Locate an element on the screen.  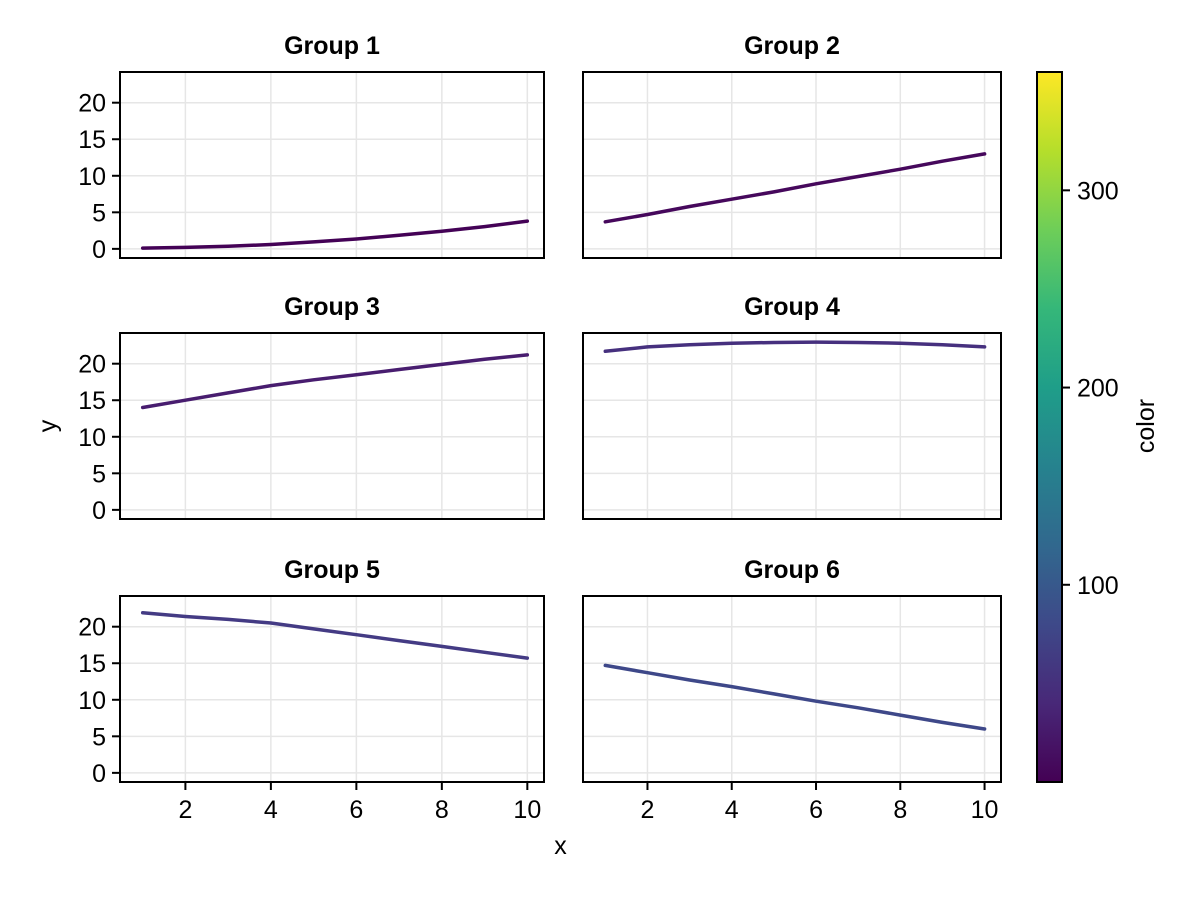
facet-title-group-3: Group 3 is located at coordinates (332, 307).